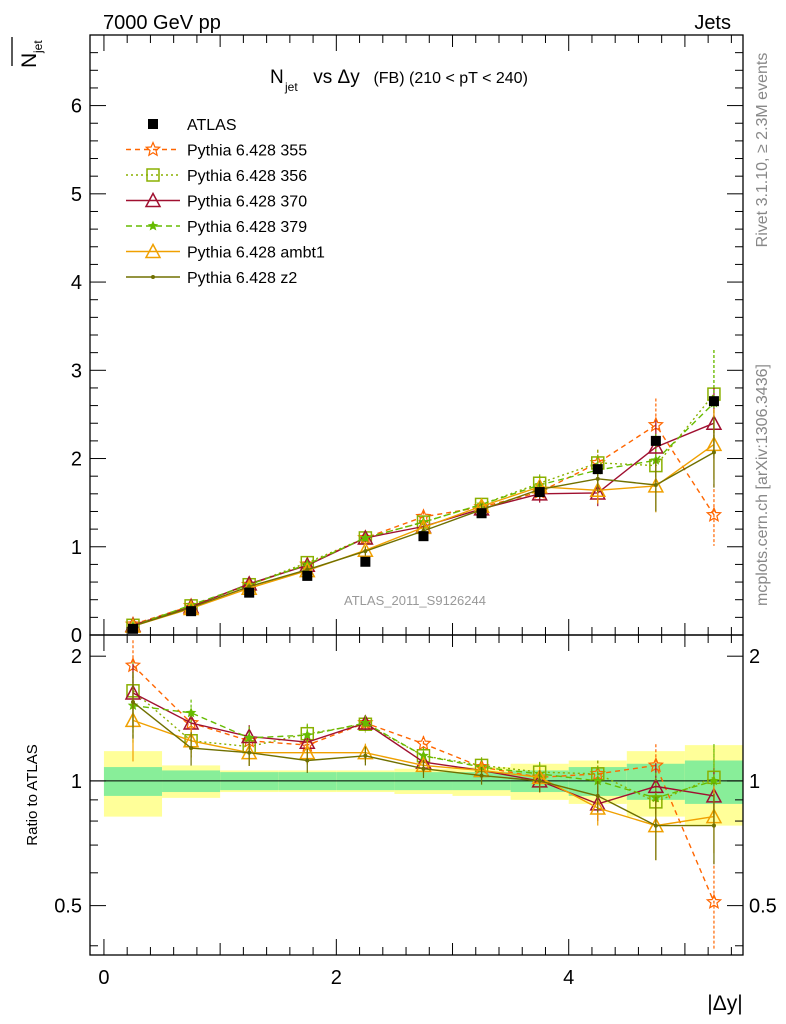  I want to click on legend-label: Pythia 6.428 370, so click(247, 202).